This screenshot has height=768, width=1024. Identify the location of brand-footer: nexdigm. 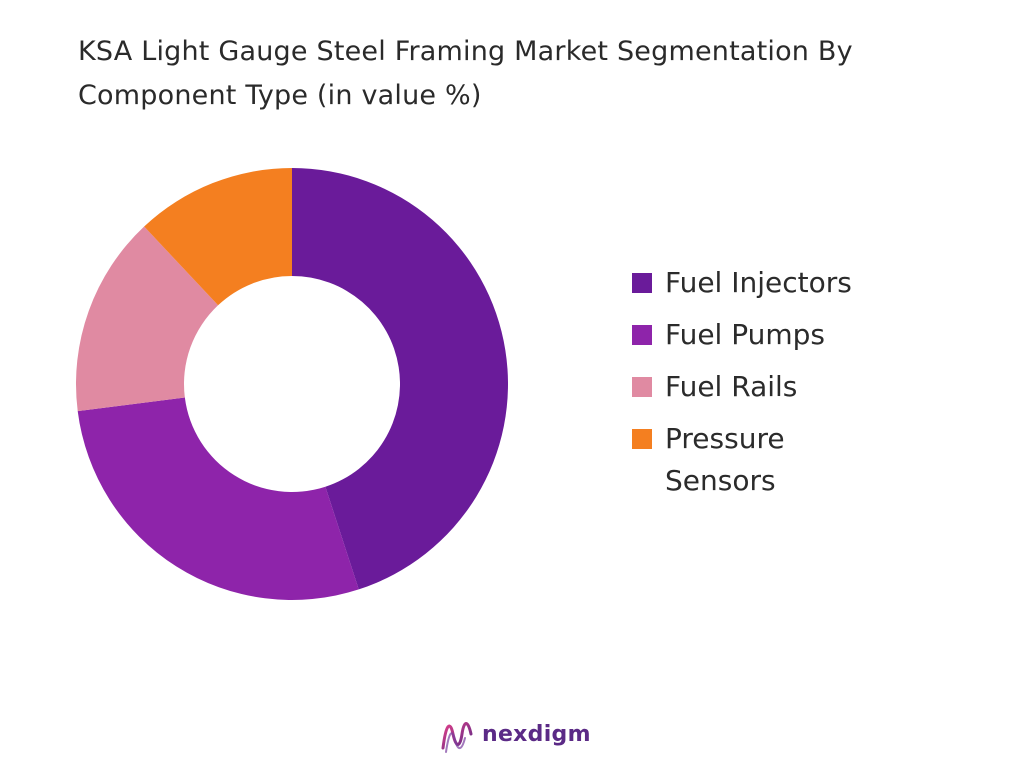
(515, 734).